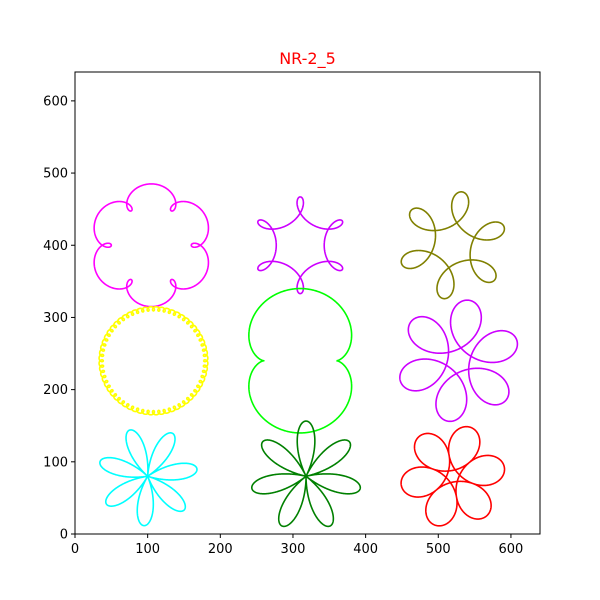  Describe the element at coordinates (147, 549) in the screenshot. I see `x-tick-label: 100` at that location.